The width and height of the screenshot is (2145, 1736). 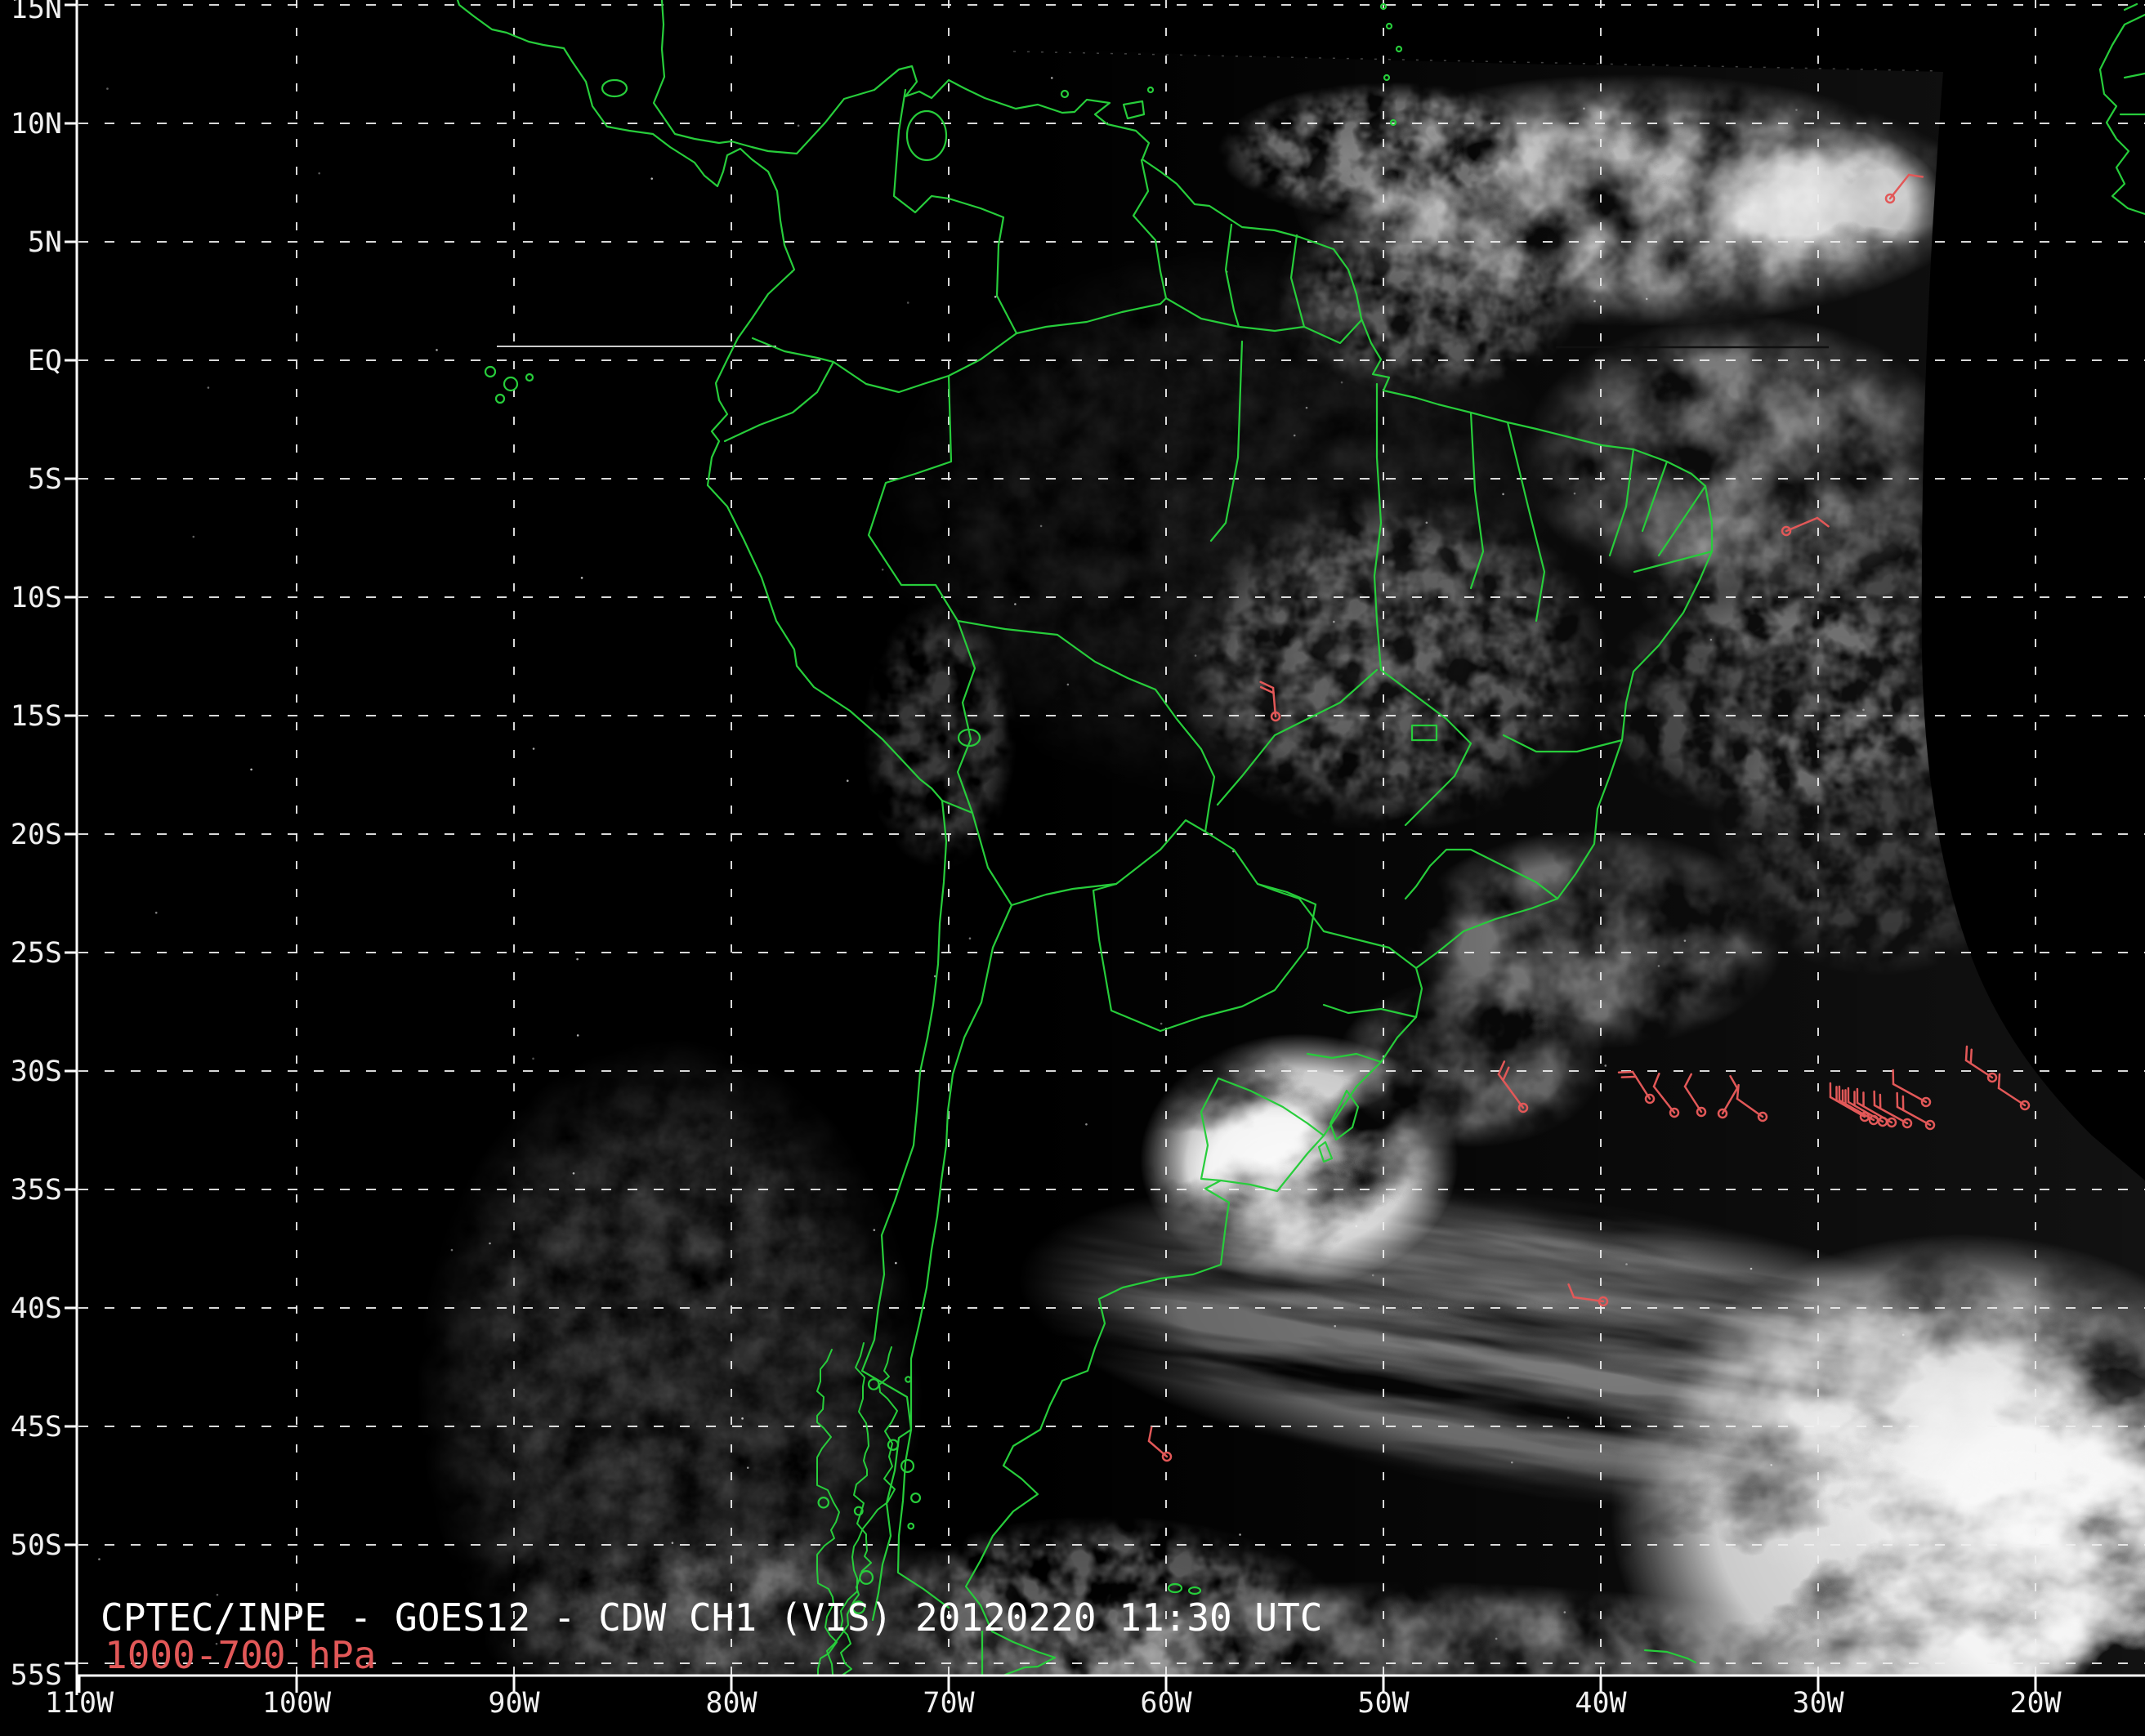 What do you see at coordinates (240, 1655) in the screenshot?
I see `pressure-layer-label: 1000-700 hPa` at bounding box center [240, 1655].